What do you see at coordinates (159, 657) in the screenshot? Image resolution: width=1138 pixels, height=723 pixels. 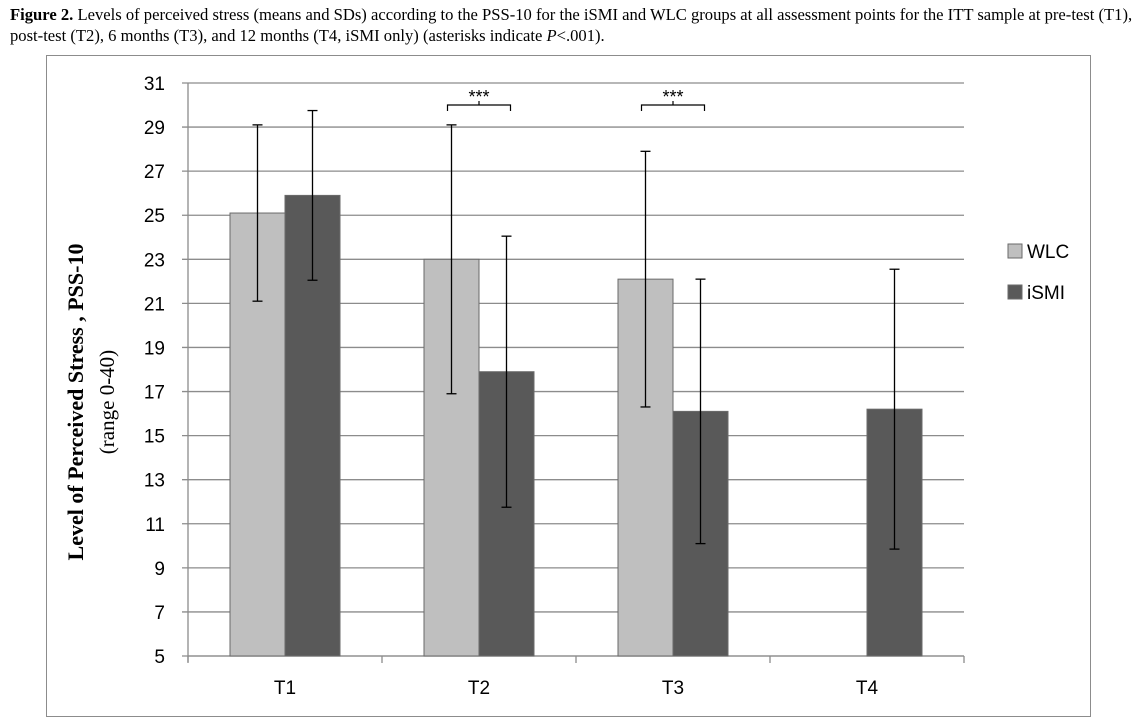 I see `y-tick-label: 5` at bounding box center [159, 657].